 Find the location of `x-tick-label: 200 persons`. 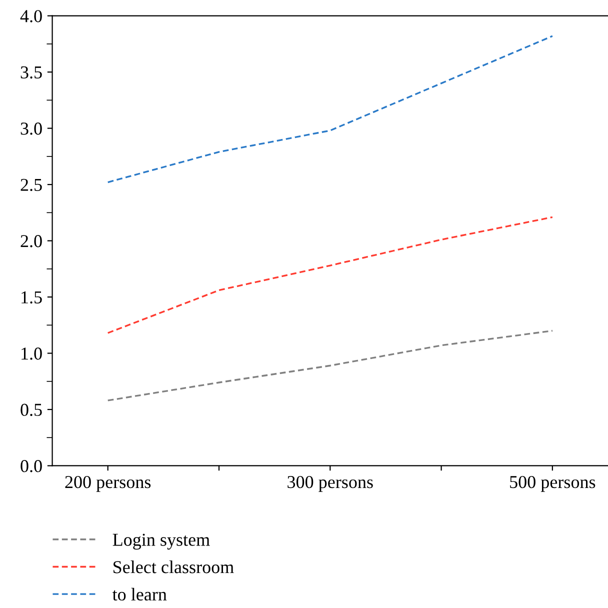

x-tick-label: 200 persons is located at coordinates (108, 484).